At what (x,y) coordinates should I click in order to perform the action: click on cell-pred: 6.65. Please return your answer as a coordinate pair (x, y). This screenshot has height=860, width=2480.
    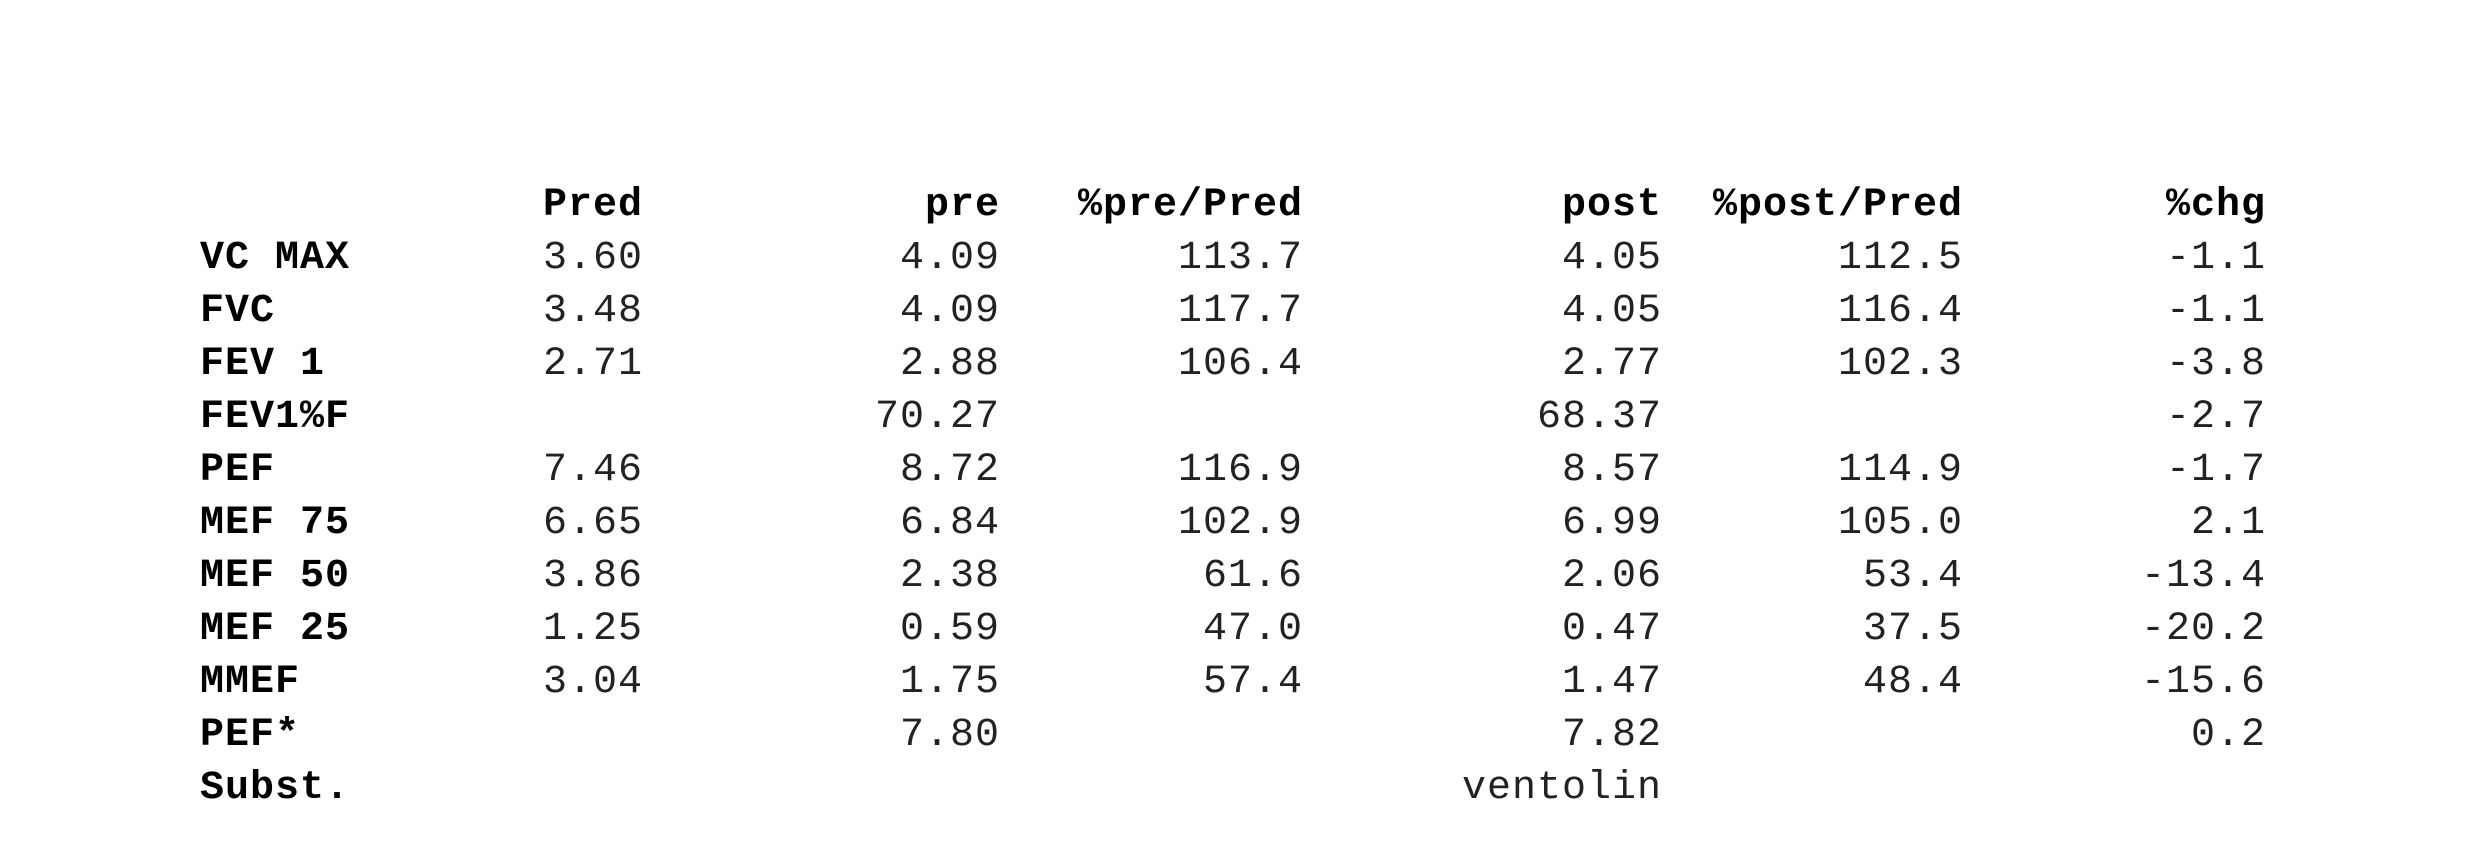
    Looking at the image, I should click on (592, 523).